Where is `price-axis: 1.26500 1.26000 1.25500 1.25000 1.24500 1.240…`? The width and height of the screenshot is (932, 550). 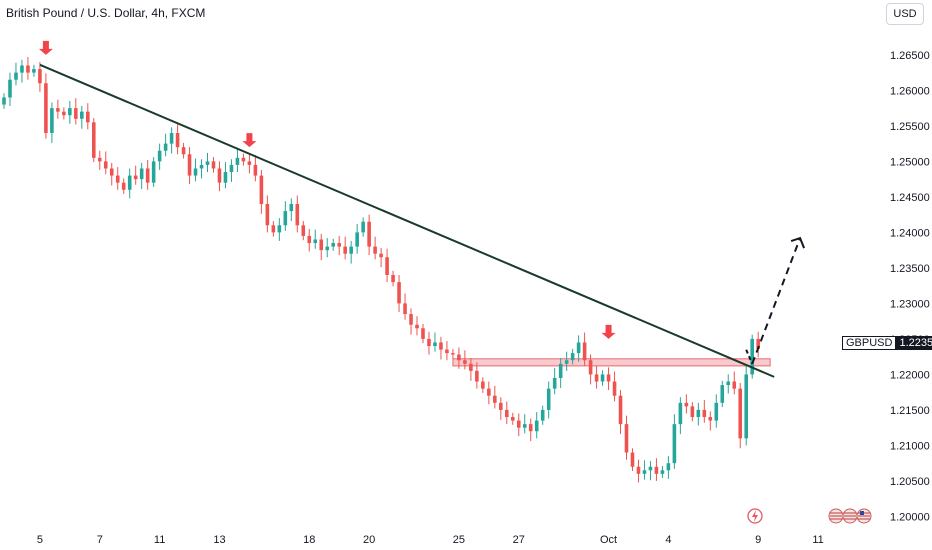 price-axis: 1.26500 1.26000 1.25500 1.25000 1.24500 1.240… is located at coordinates (910, 287).